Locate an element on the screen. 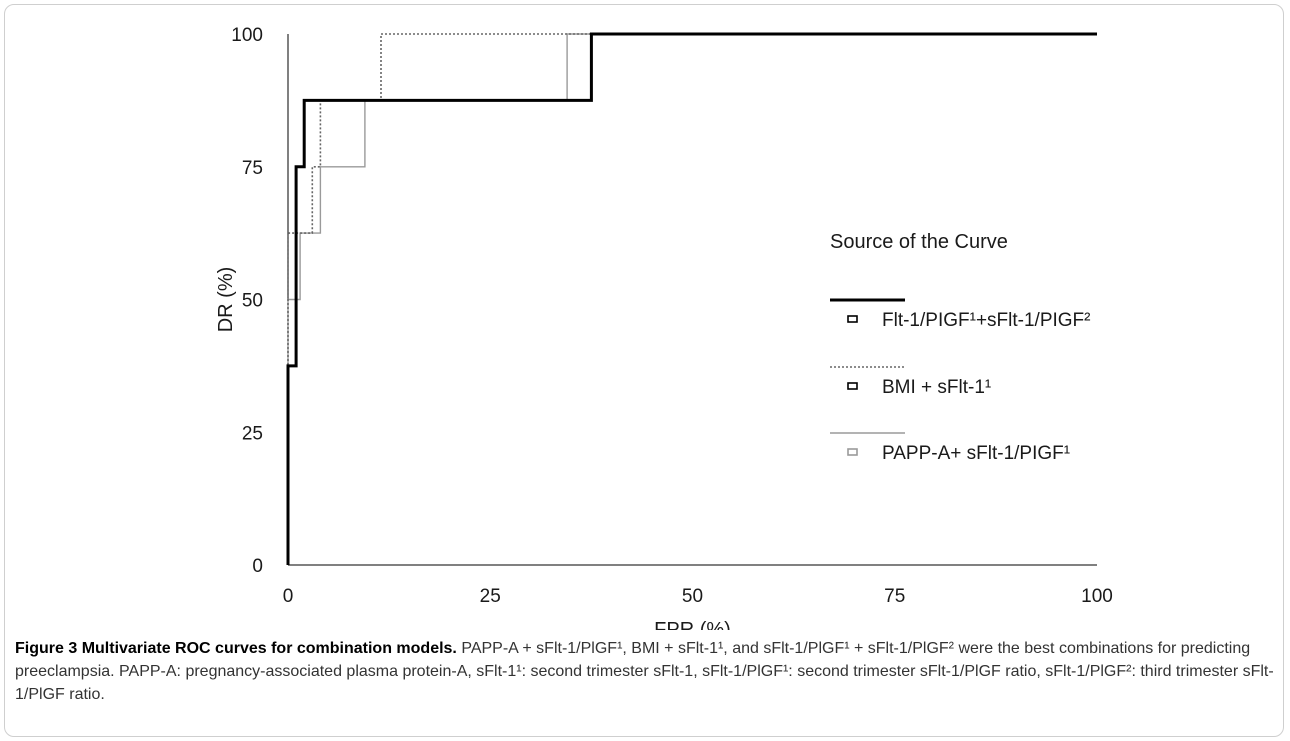 This screenshot has height=741, width=1290. legend-label: BMI + sFlt-1¹ is located at coordinates (936, 387).